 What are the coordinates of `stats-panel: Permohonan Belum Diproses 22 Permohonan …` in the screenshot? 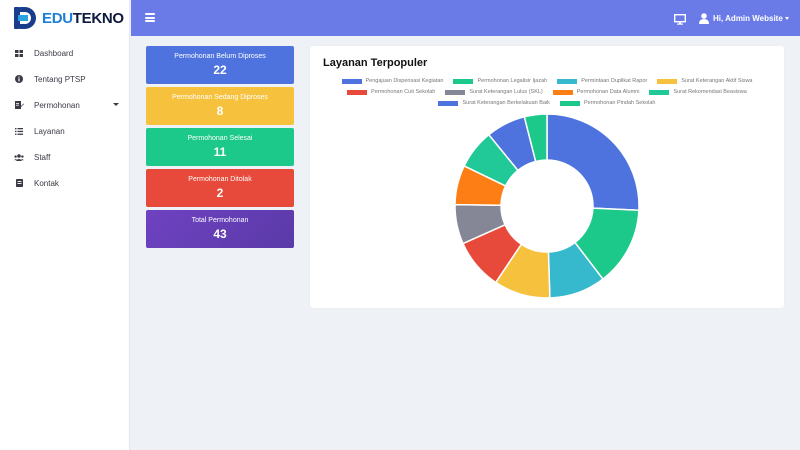 It's located at (220, 148).